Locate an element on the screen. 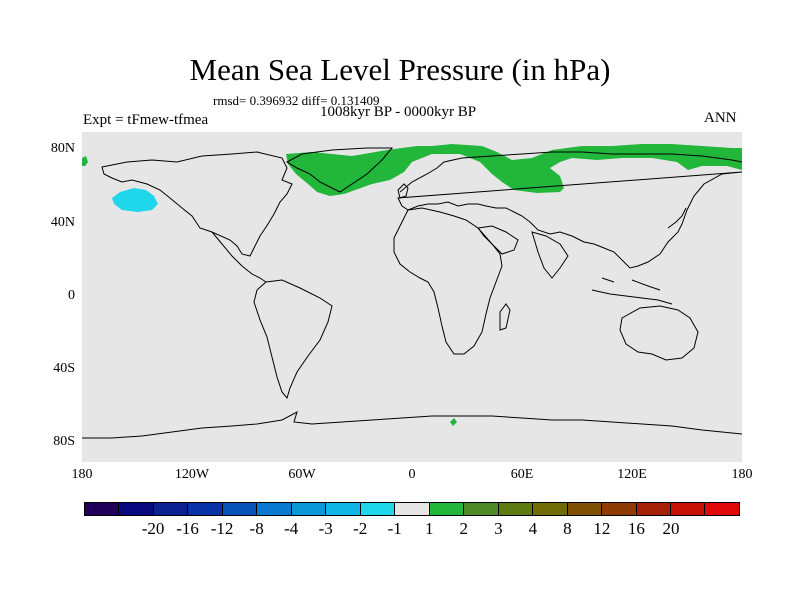 The height and width of the screenshot is (600, 800). coast-india is located at coordinates (550, 255).